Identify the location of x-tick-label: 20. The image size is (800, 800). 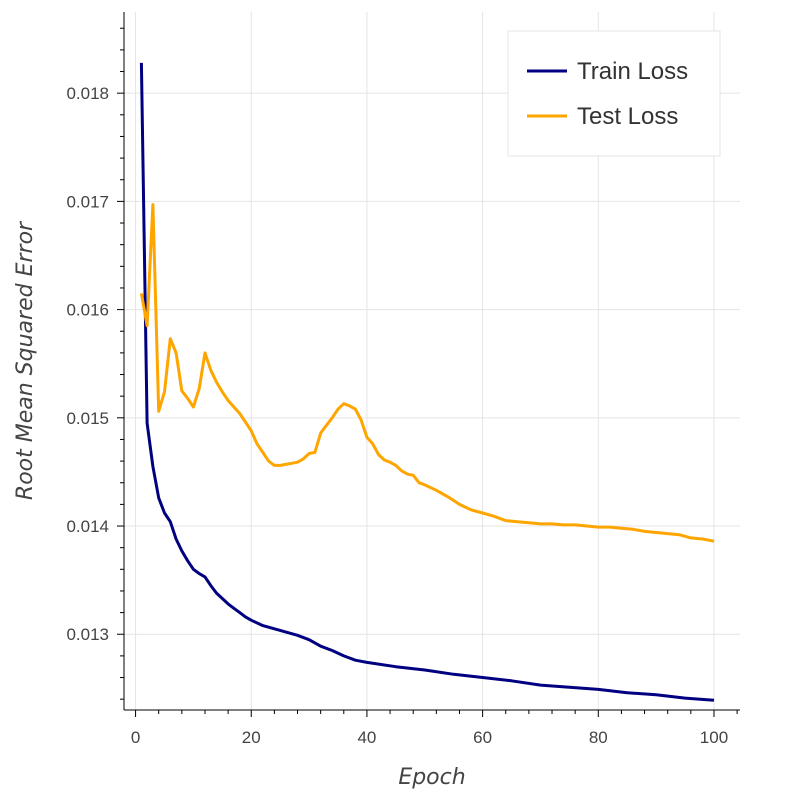
(251, 737).